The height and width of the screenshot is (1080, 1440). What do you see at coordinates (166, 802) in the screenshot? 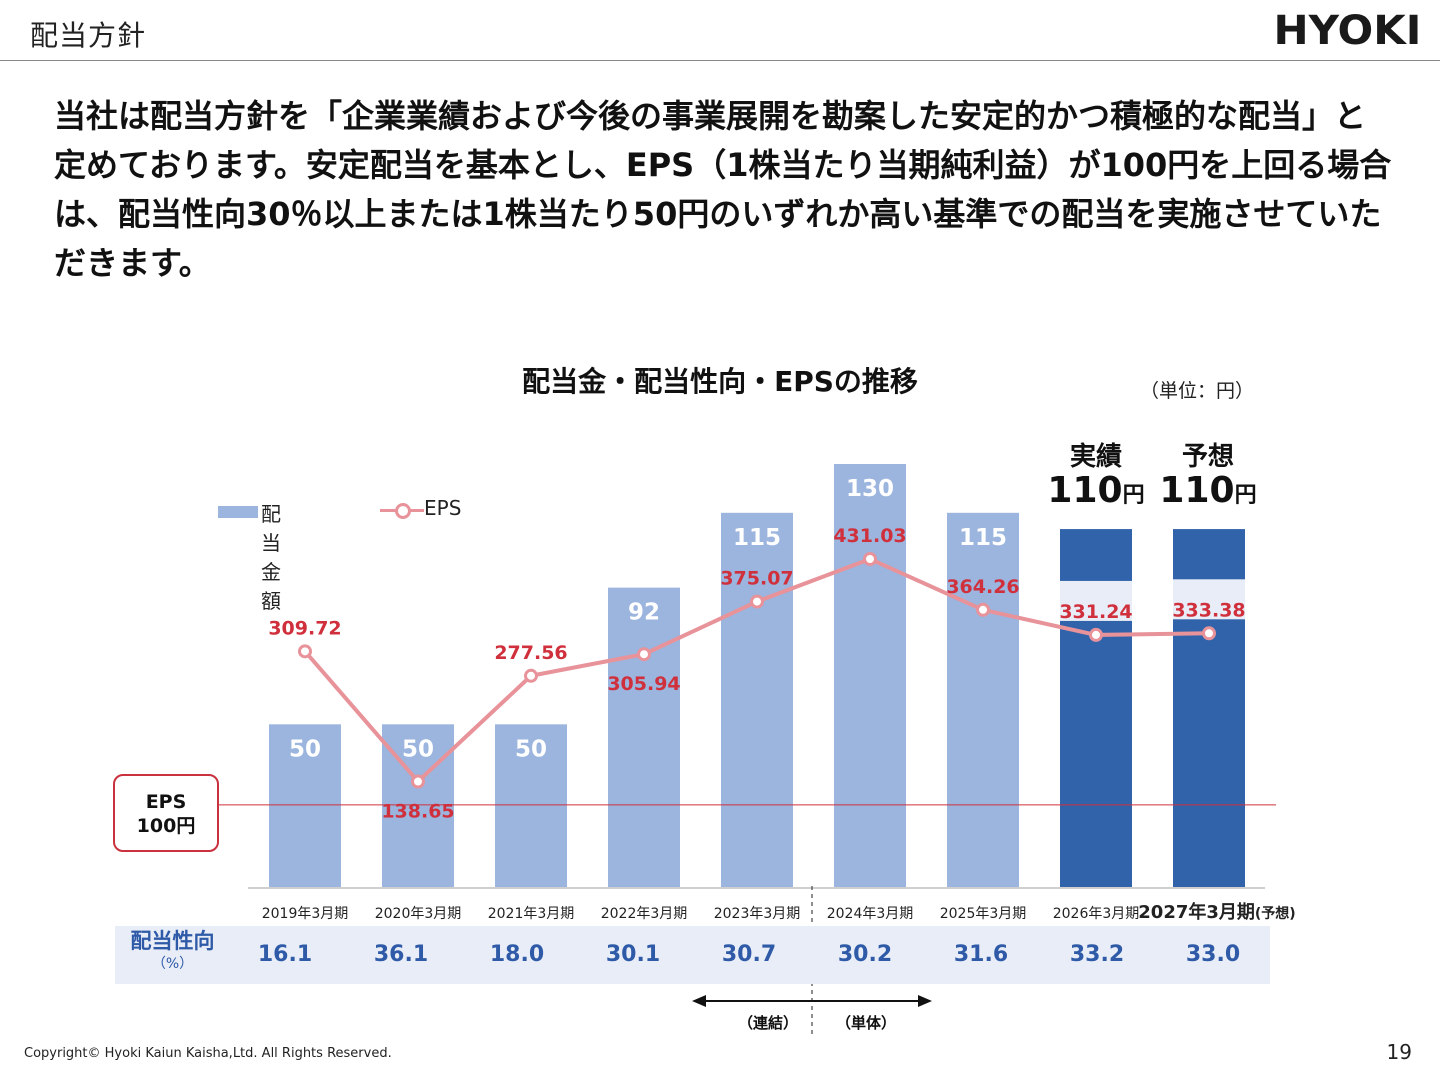
I see `eps-threshold-line1: EPS` at bounding box center [166, 802].